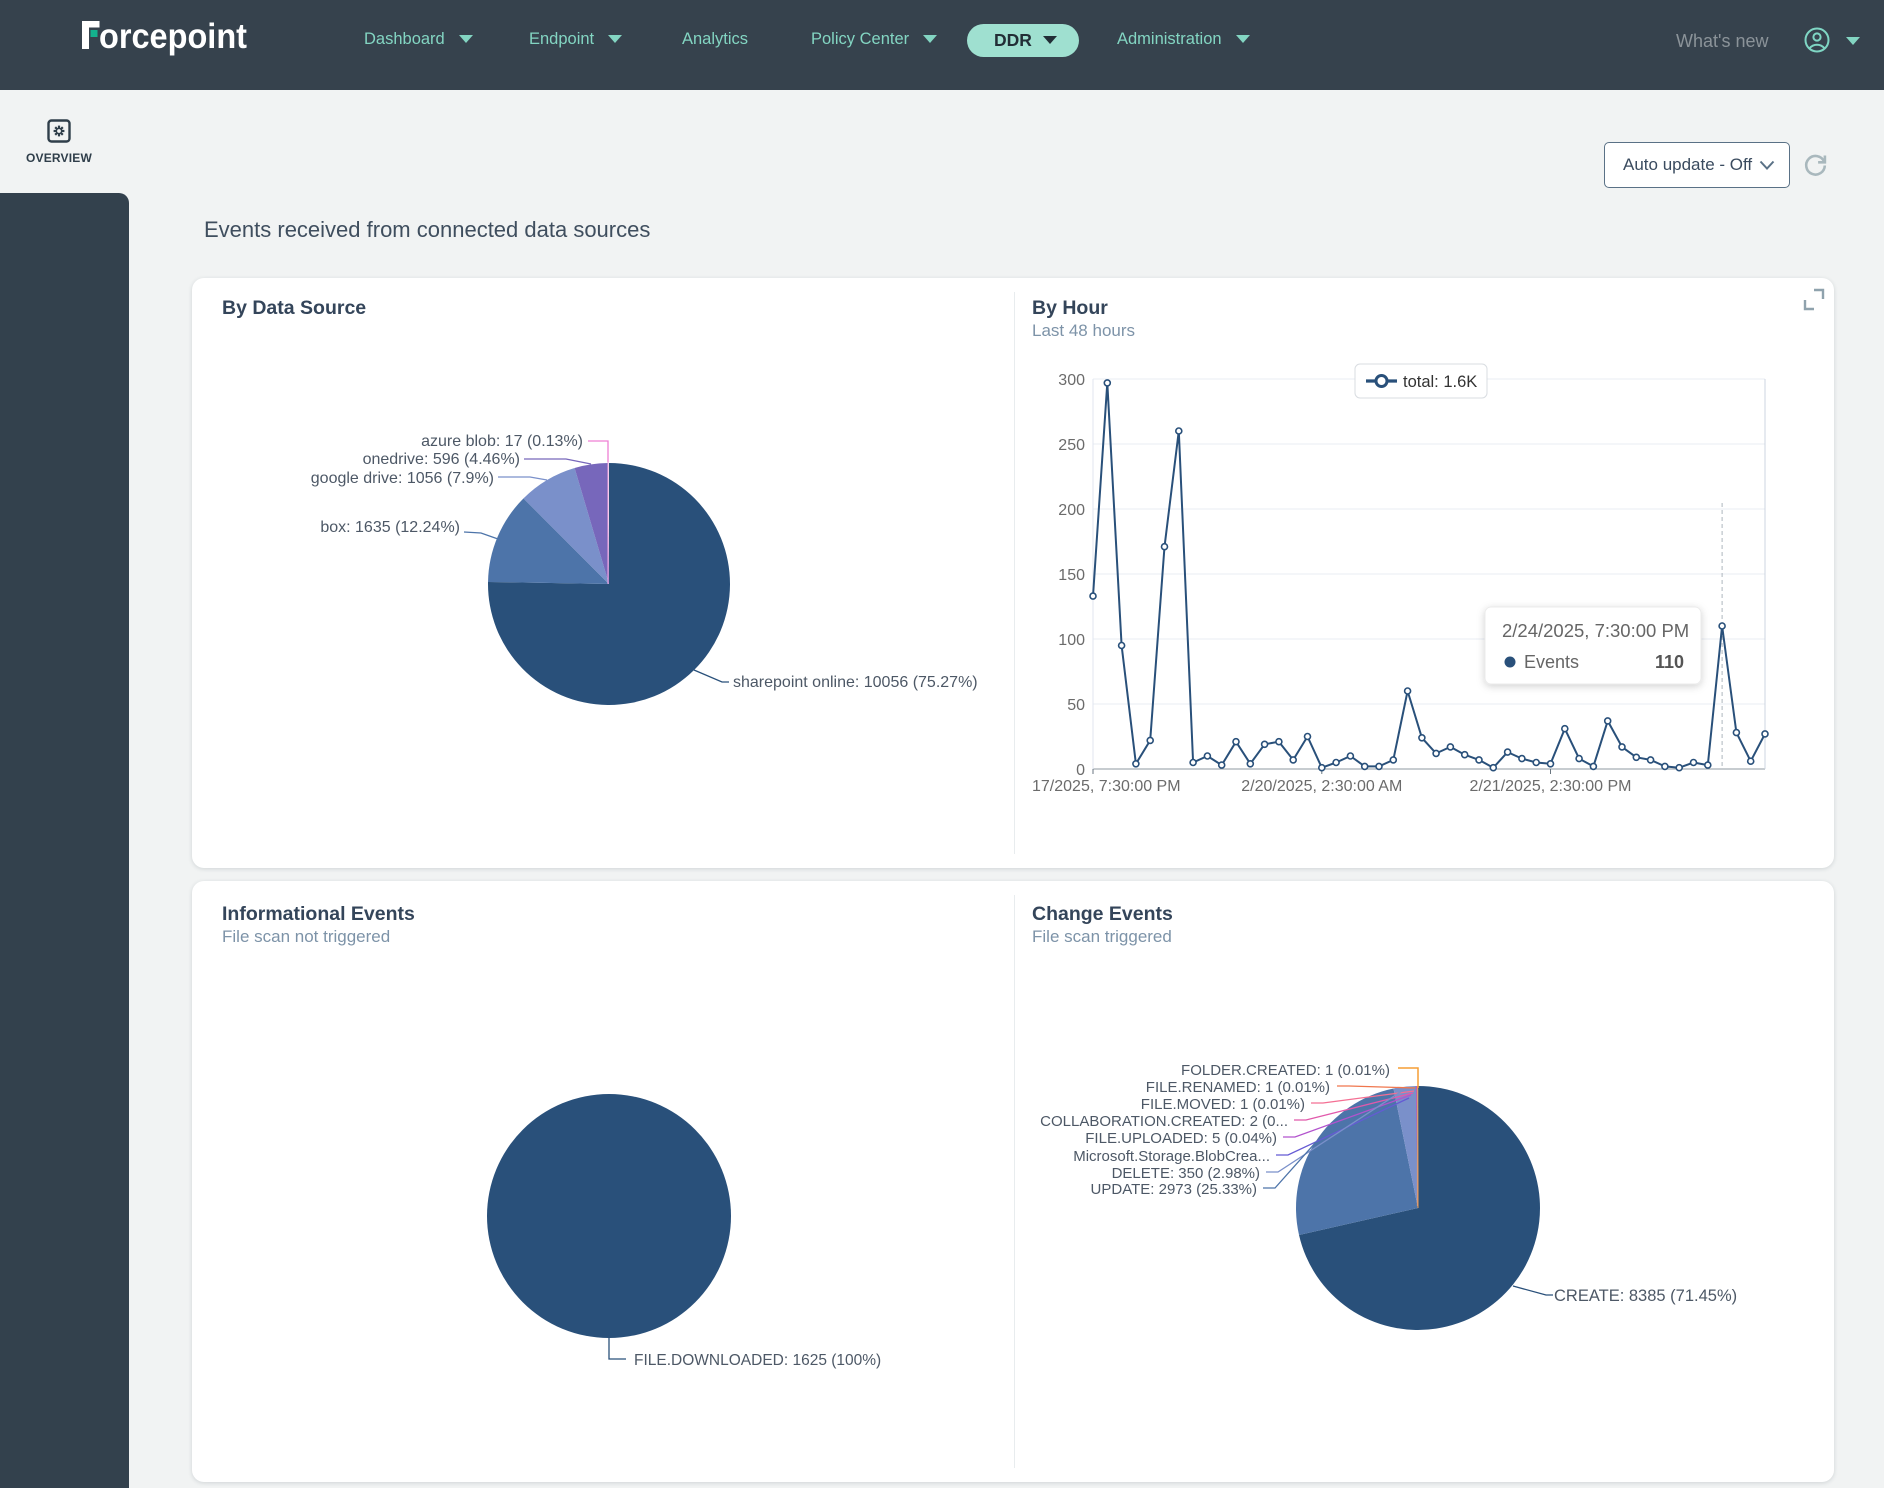 The image size is (1884, 1488). I want to click on svg-text: 250, so click(1071, 445).